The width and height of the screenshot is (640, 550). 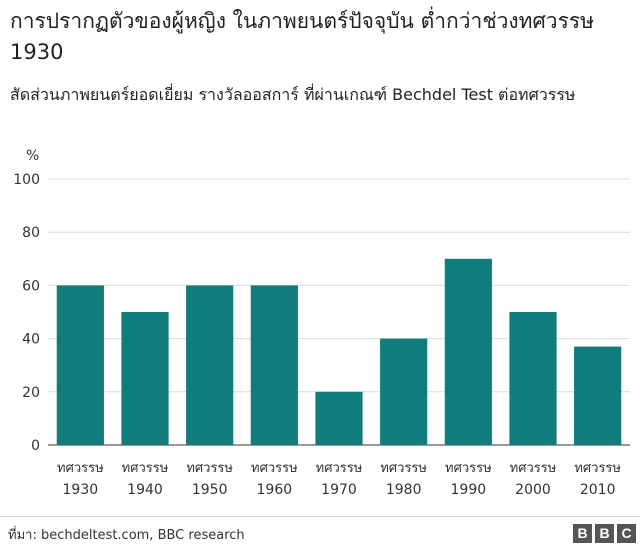 I want to click on bar-1990, so click(x=468, y=351).